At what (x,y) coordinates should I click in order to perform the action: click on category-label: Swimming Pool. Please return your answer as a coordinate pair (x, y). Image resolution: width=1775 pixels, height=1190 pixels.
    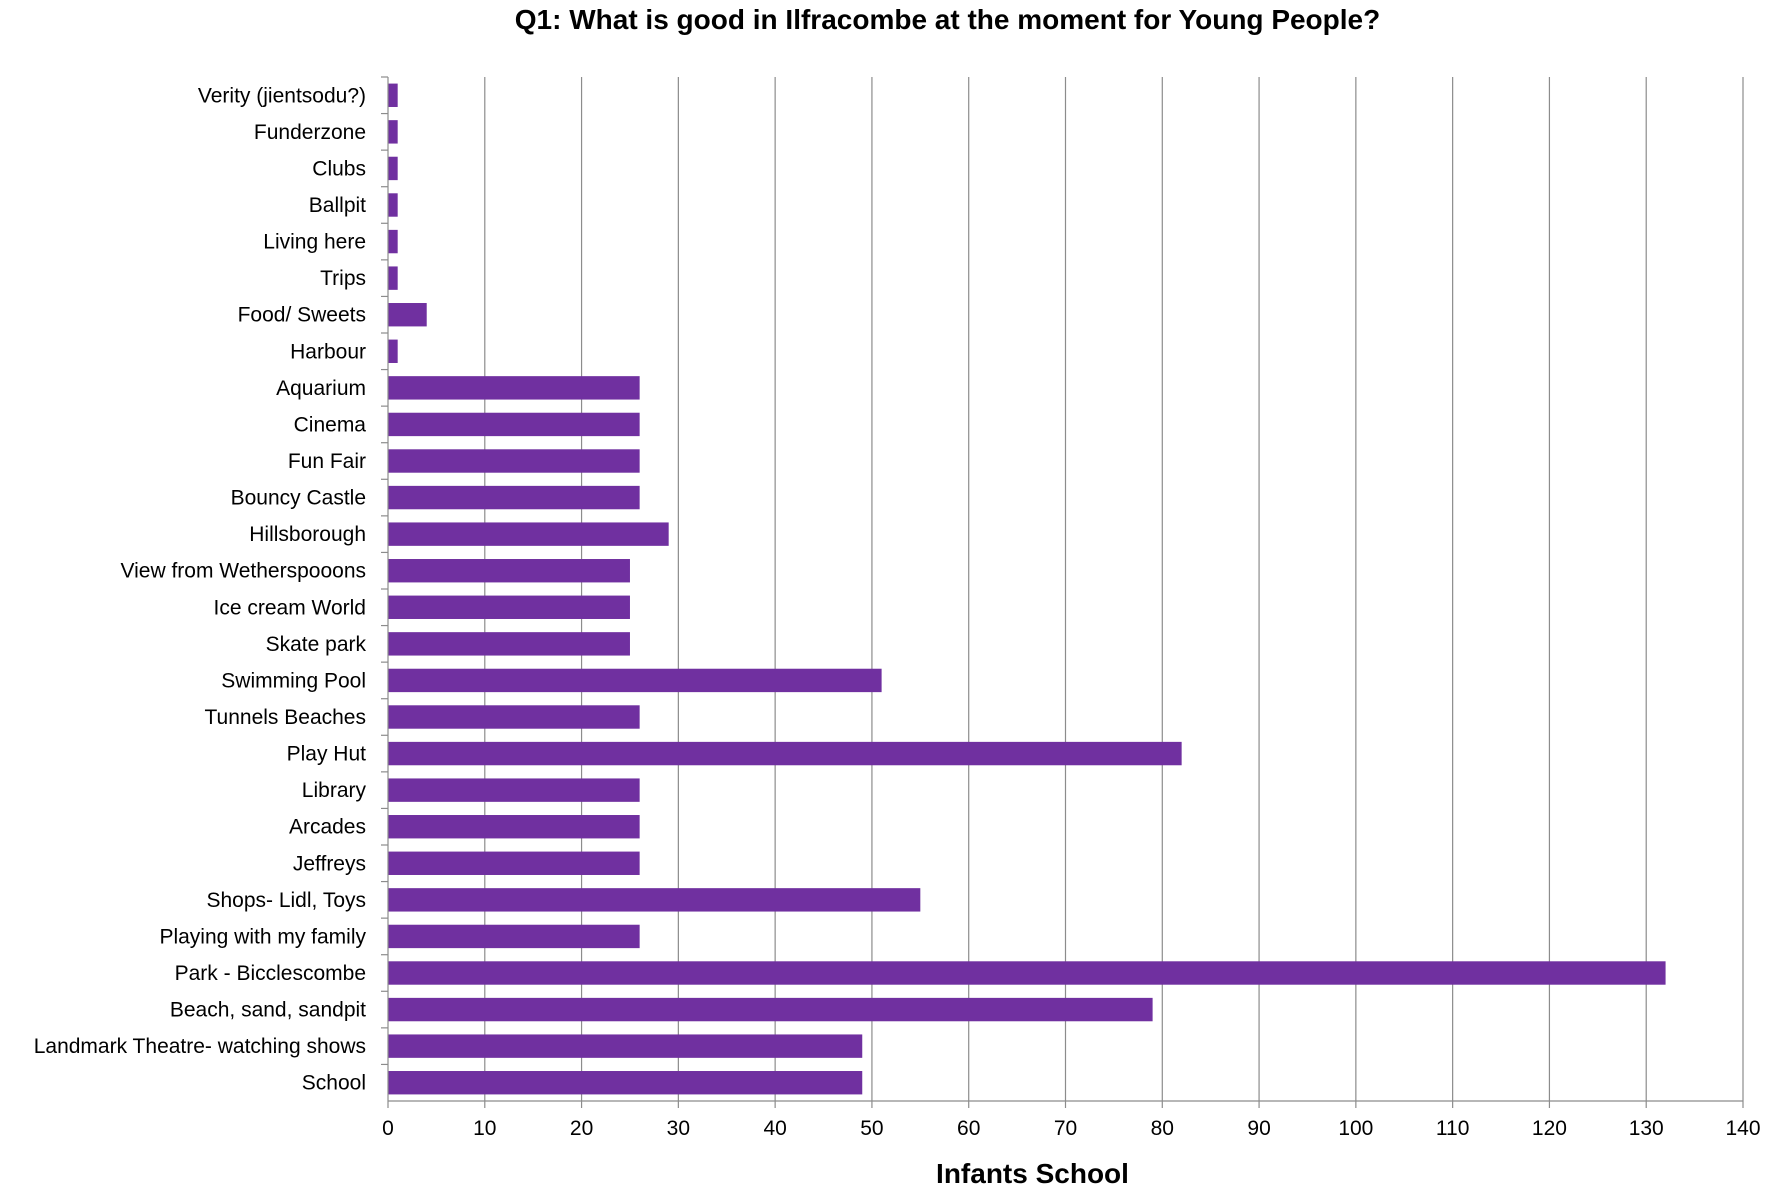
    Looking at the image, I should click on (293, 680).